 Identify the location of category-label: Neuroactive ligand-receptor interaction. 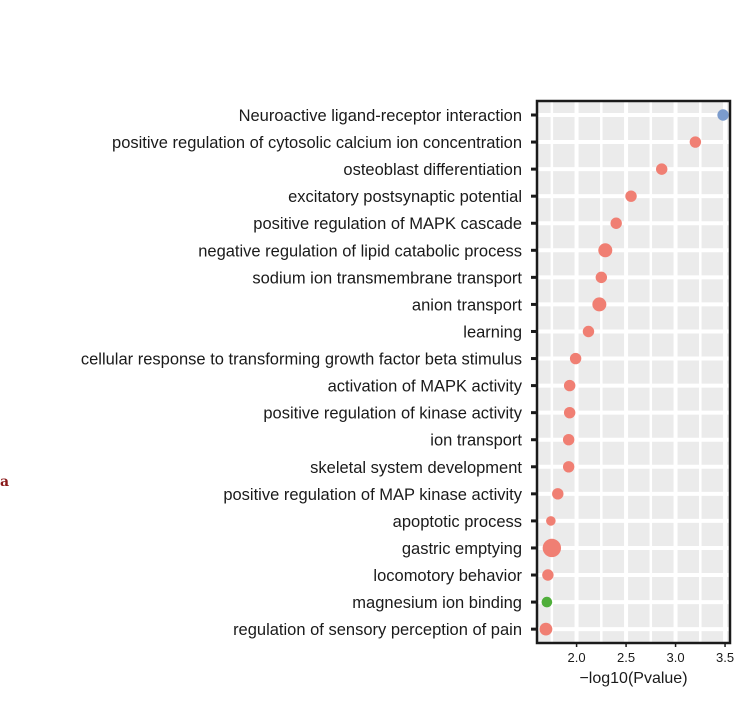
(380, 116).